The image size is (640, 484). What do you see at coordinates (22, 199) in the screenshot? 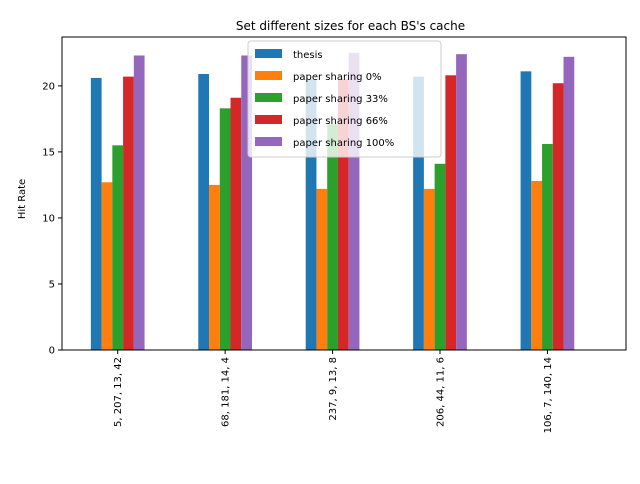
I see `y-axis-label: Hit Rate` at bounding box center [22, 199].